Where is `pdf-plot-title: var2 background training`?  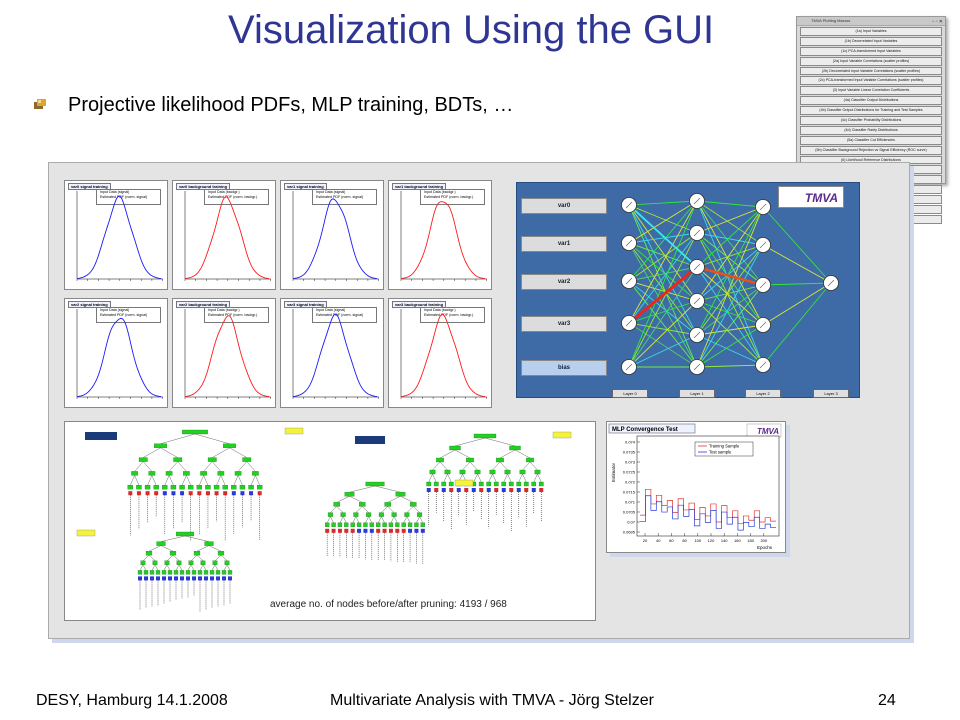 pdf-plot-title: var2 background training is located at coordinates (203, 304).